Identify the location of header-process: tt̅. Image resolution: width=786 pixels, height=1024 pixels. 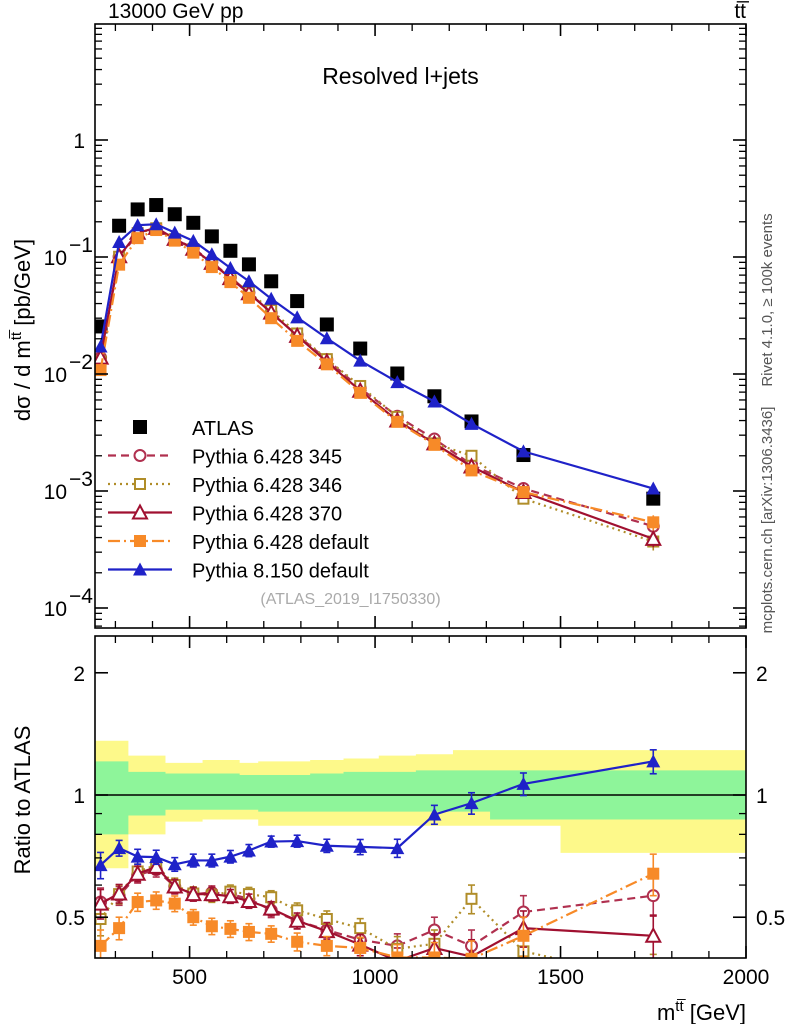
(742, 11).